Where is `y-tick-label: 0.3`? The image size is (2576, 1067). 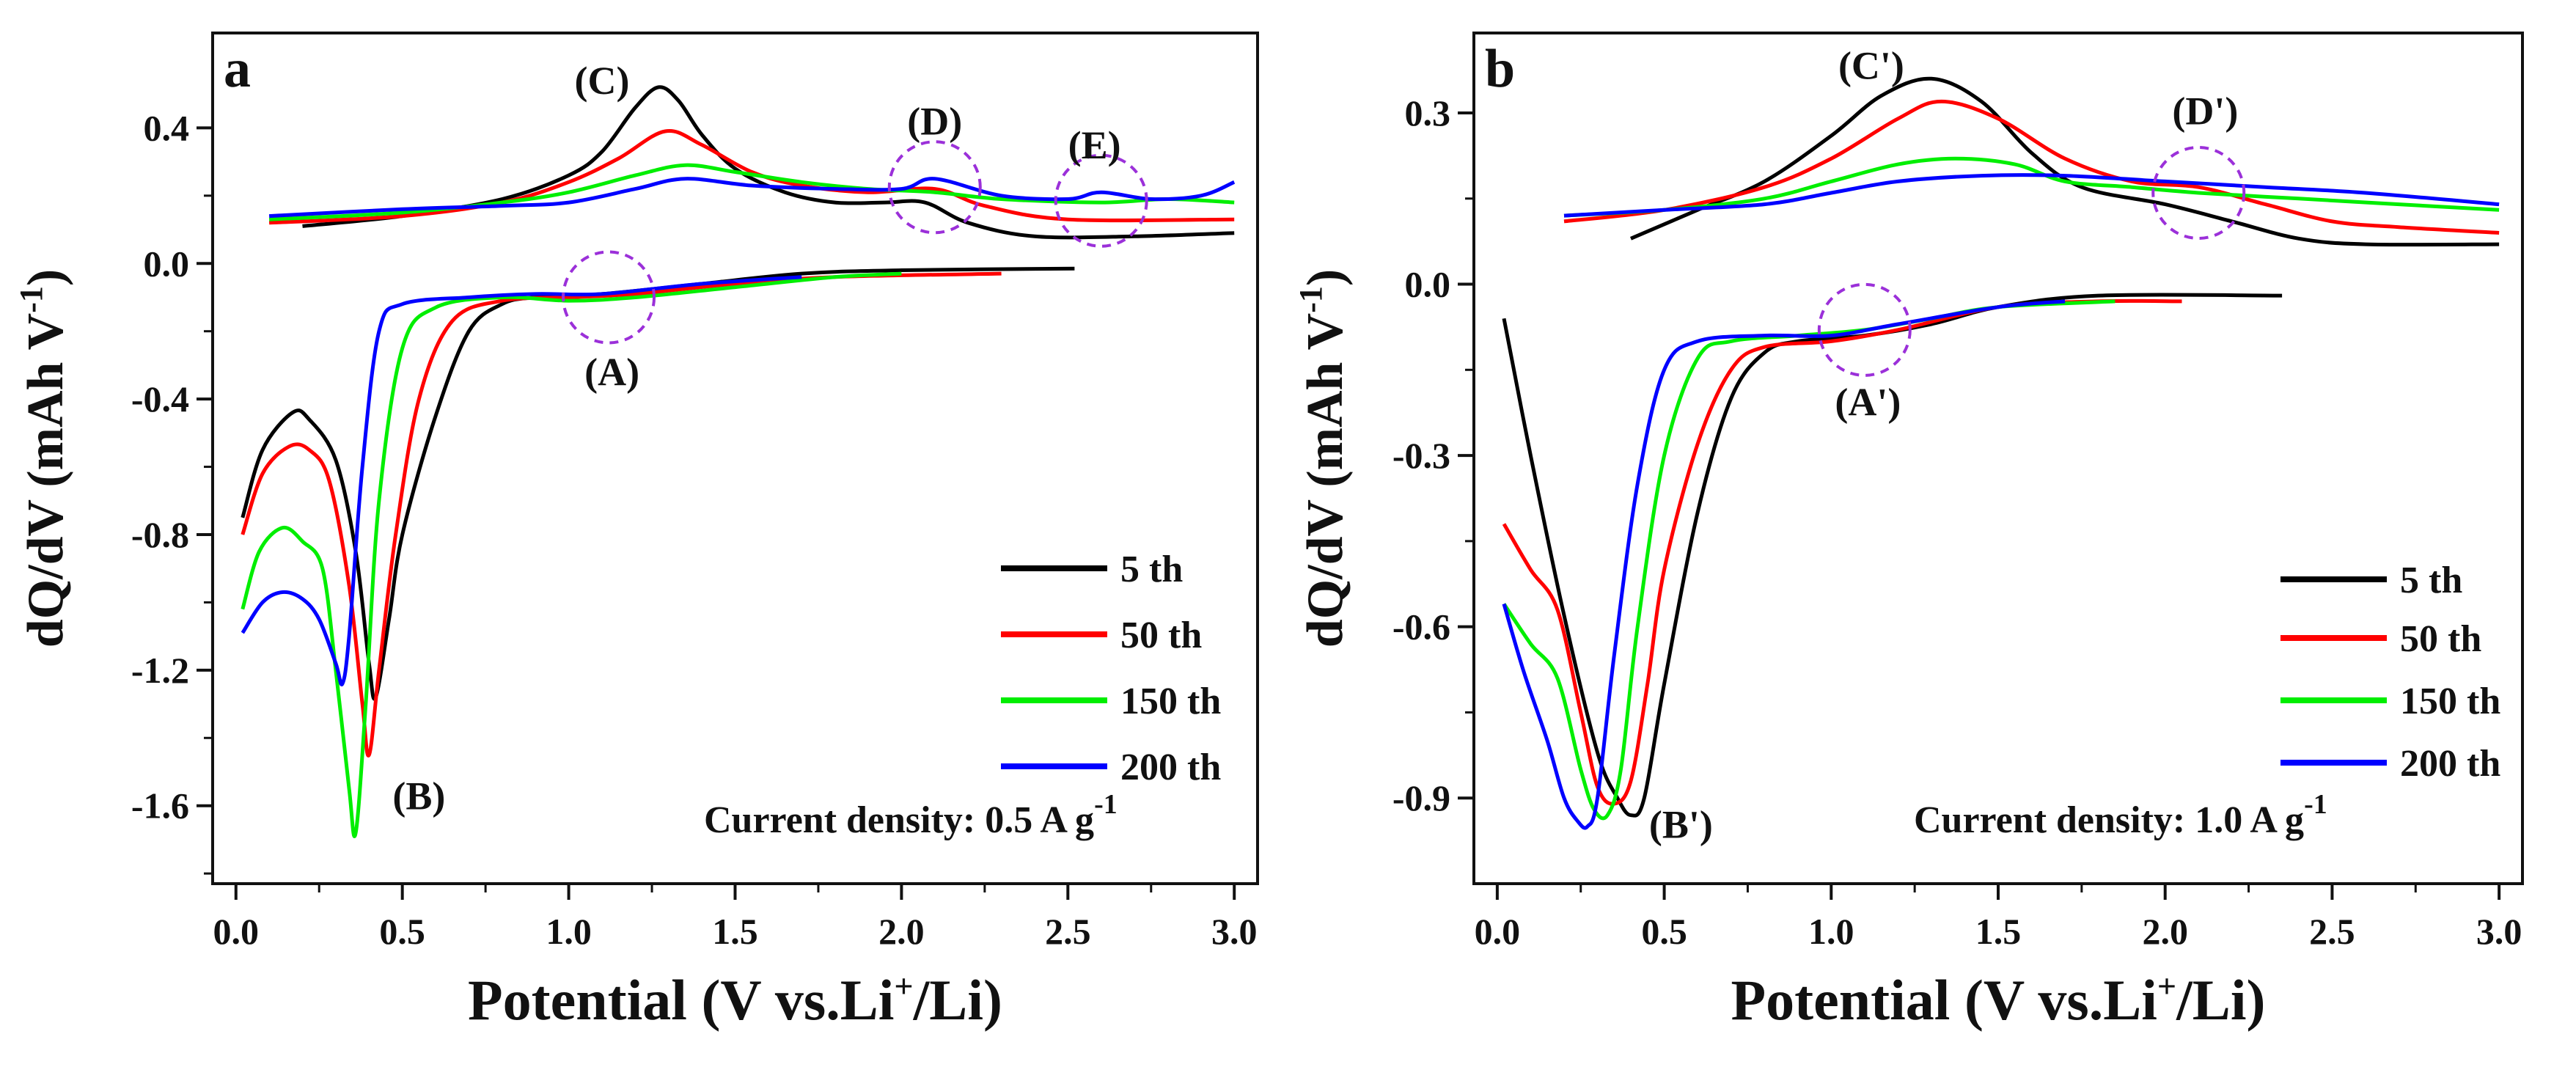 y-tick-label: 0.3 is located at coordinates (1428, 112).